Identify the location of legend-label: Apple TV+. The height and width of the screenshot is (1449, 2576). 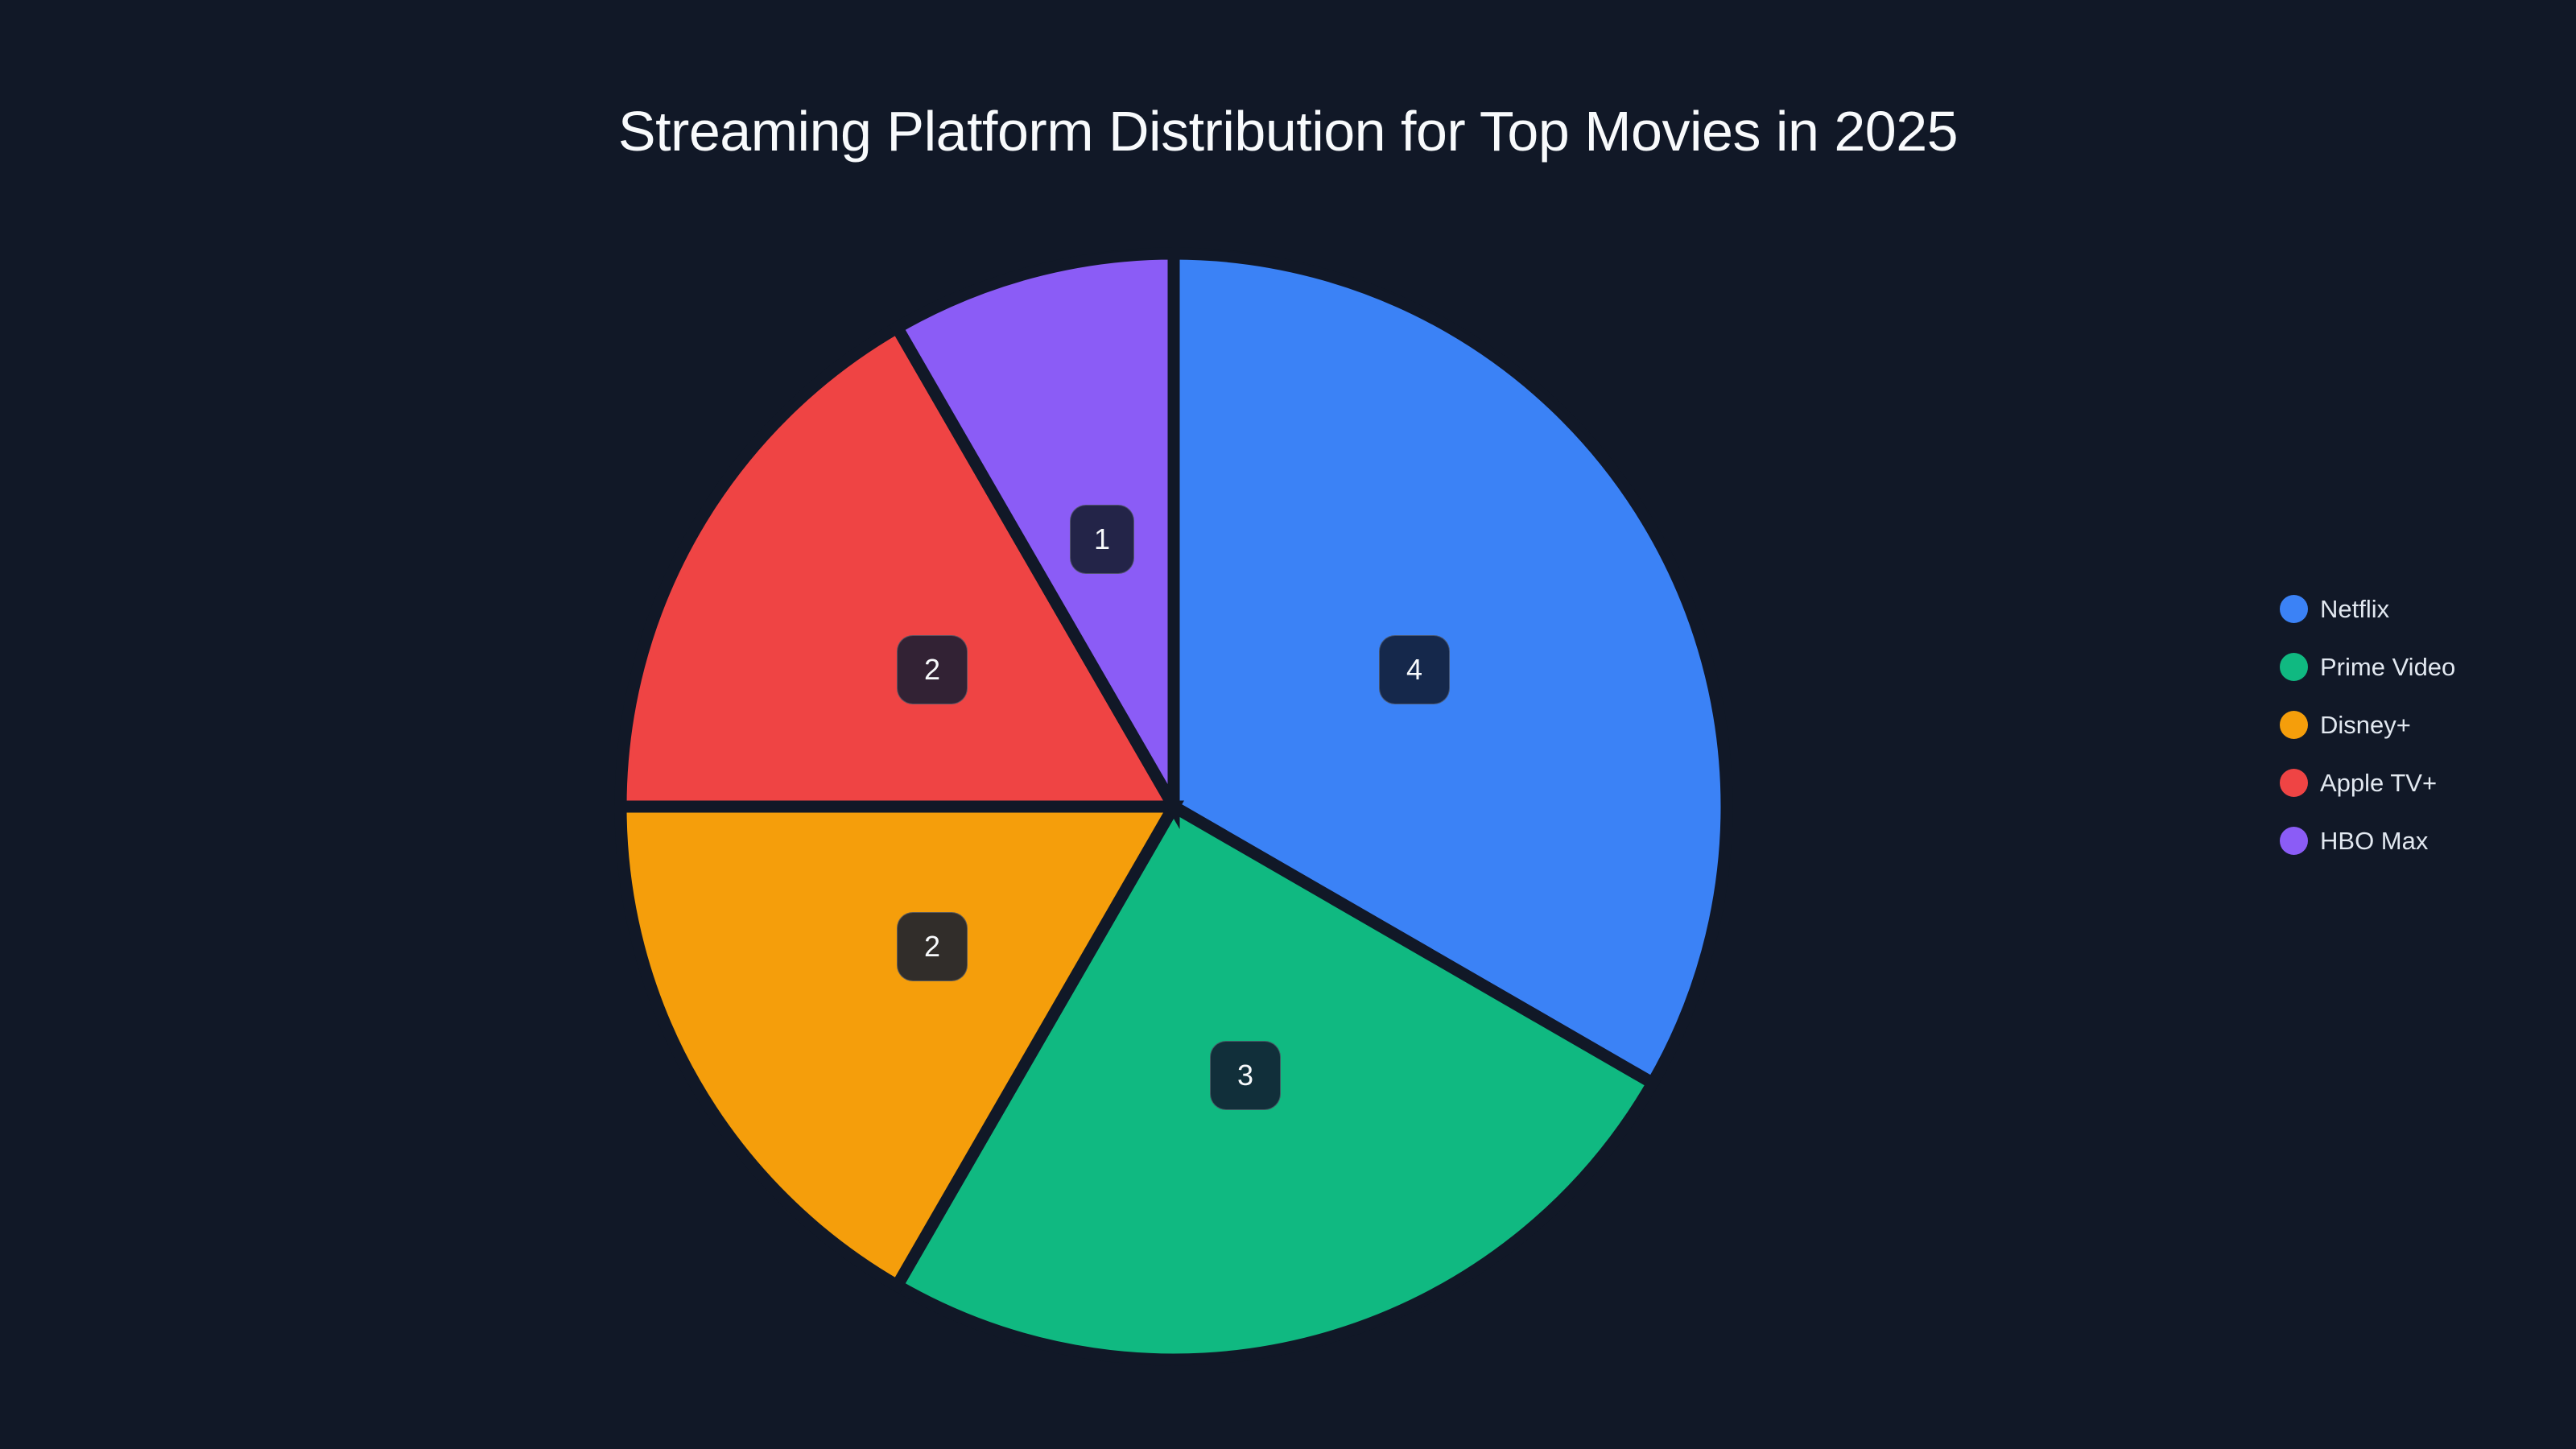
(2379, 782).